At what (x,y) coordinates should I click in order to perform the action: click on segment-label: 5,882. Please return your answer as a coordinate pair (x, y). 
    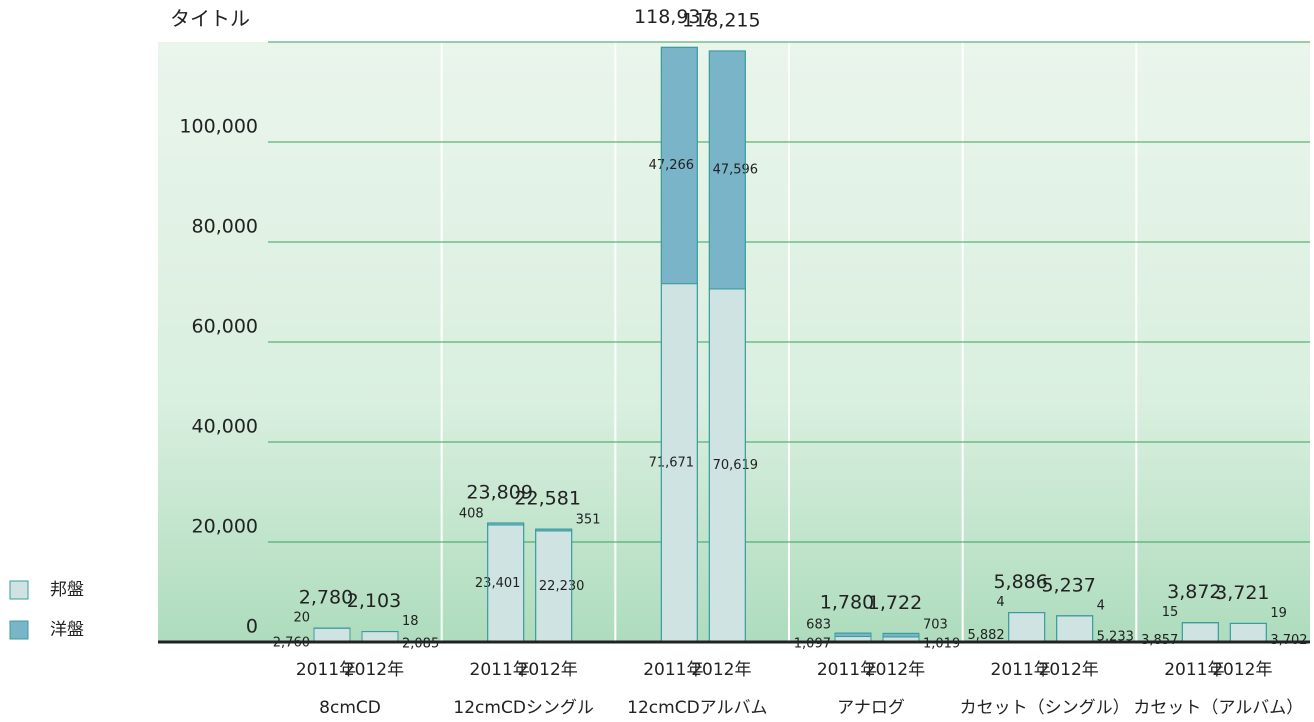
    Looking at the image, I should click on (985, 635).